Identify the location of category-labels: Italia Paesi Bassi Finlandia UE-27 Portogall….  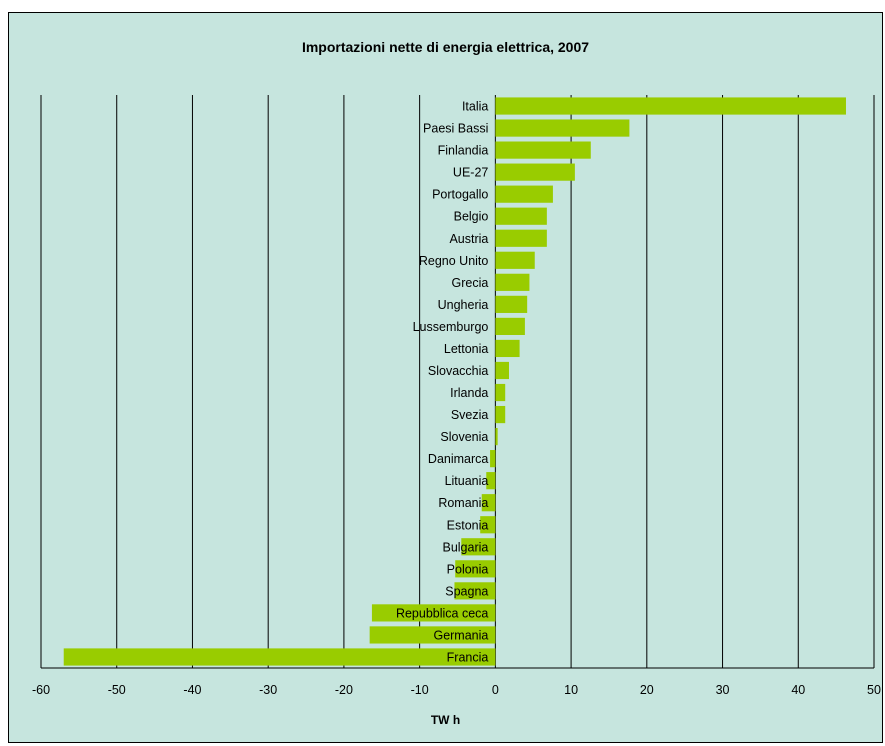
(442, 382).